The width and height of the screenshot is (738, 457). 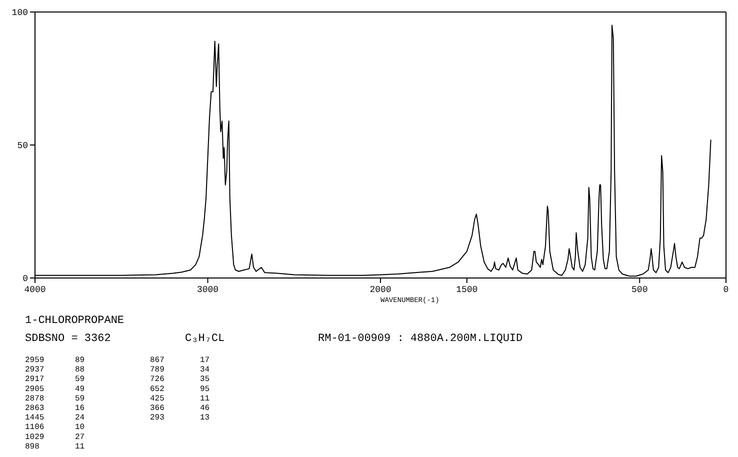 What do you see at coordinates (55, 379) in the screenshot?
I see `text: 2917 59` at bounding box center [55, 379].